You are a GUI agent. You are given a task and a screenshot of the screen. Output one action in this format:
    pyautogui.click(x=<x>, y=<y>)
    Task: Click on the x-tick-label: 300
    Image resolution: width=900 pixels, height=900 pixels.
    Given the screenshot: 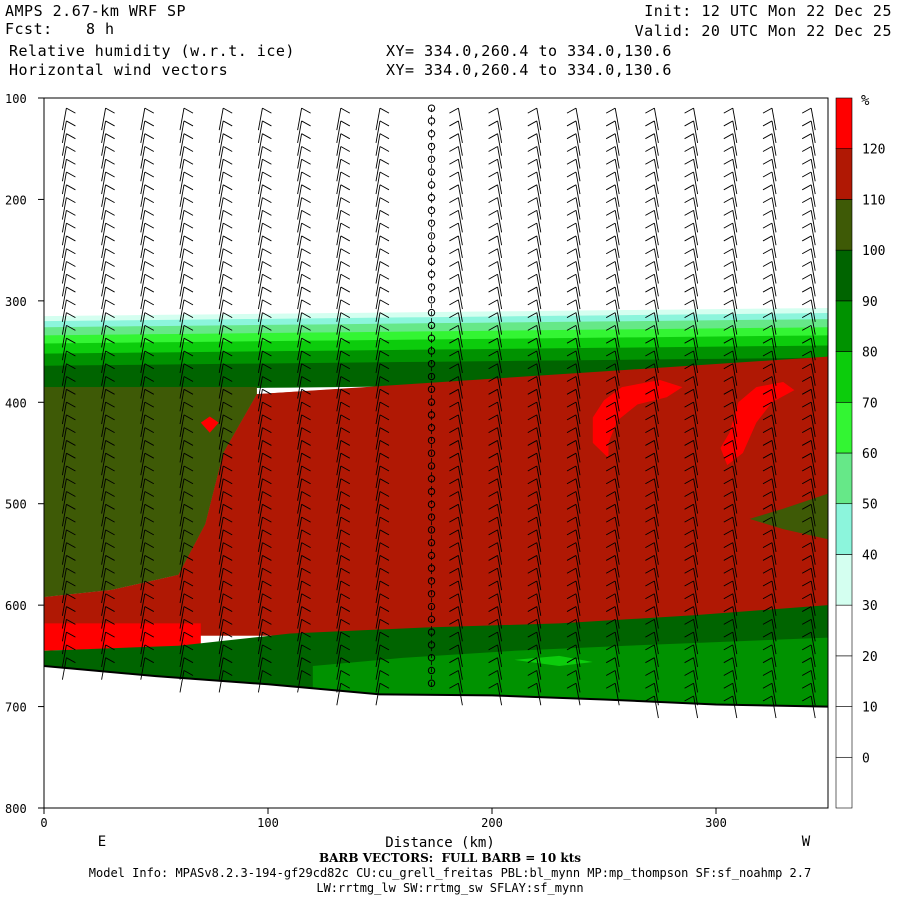 What is the action you would take?
    pyautogui.click(x=716, y=823)
    